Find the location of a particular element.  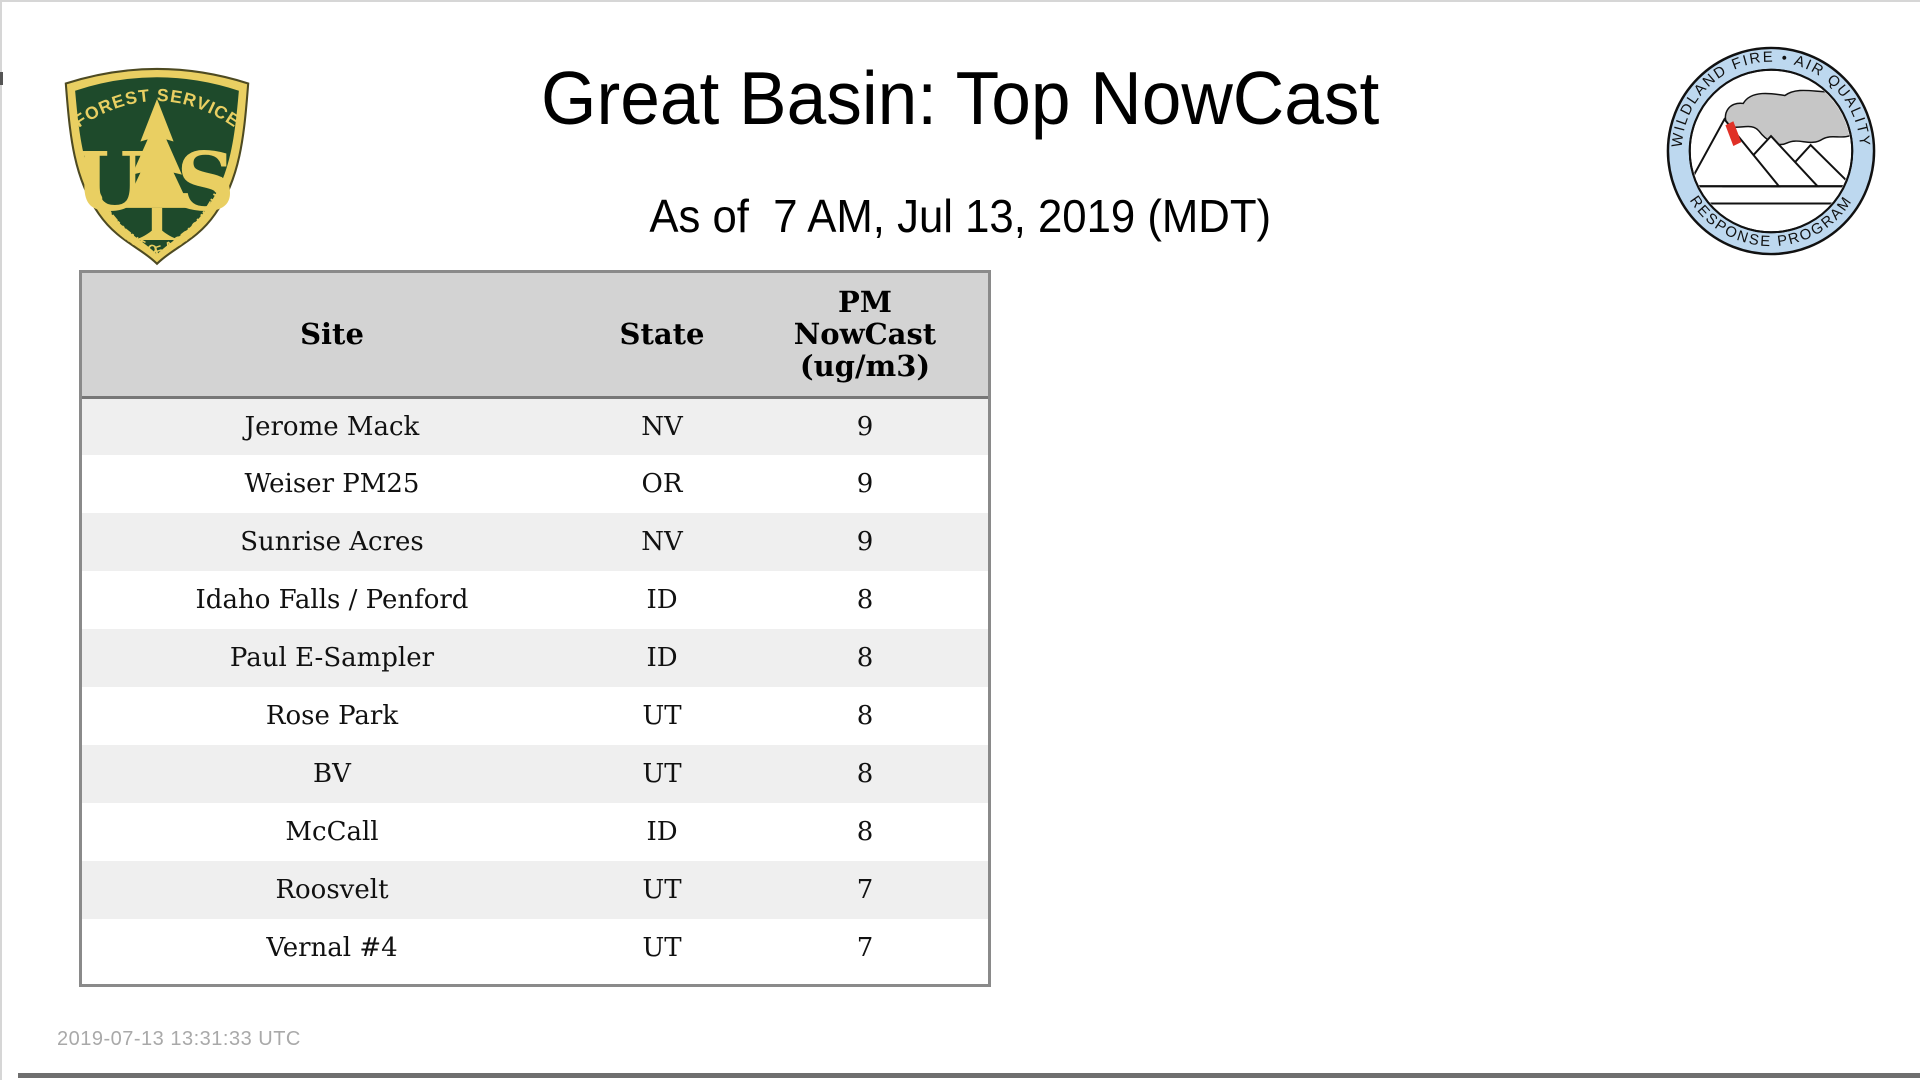

site-cell: Paul E-Sampler is located at coordinates (332, 658).